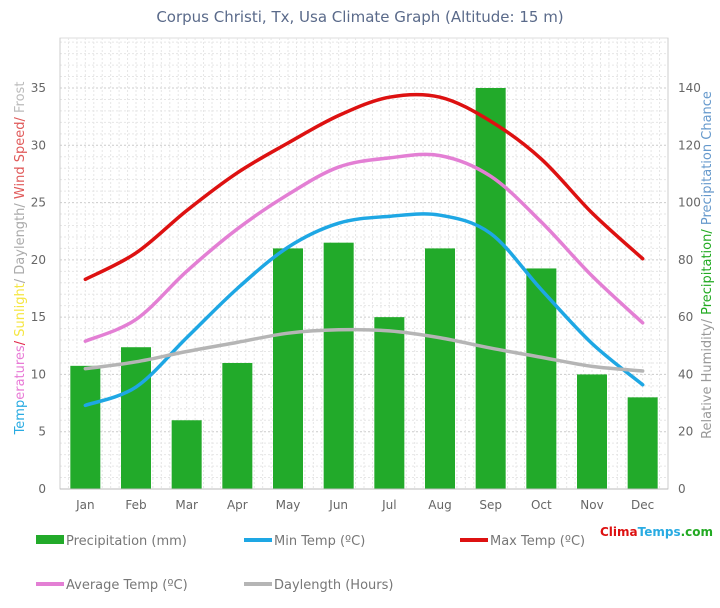 The image size is (720, 608). What do you see at coordinates (685, 432) in the screenshot?
I see `right-tick-label: 20` at bounding box center [685, 432].